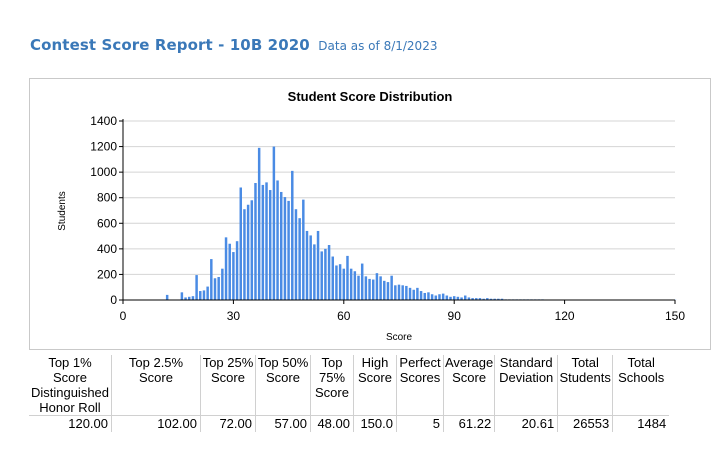 The image size is (725, 465). What do you see at coordinates (113, 300) in the screenshot?
I see `y-tick-label: 0` at bounding box center [113, 300].